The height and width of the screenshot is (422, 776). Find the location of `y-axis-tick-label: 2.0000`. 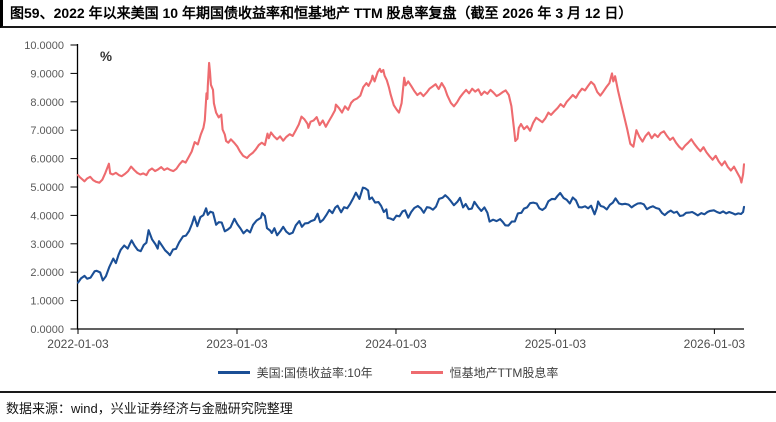

y-axis-tick-label: 2.0000 is located at coordinates (47, 273).